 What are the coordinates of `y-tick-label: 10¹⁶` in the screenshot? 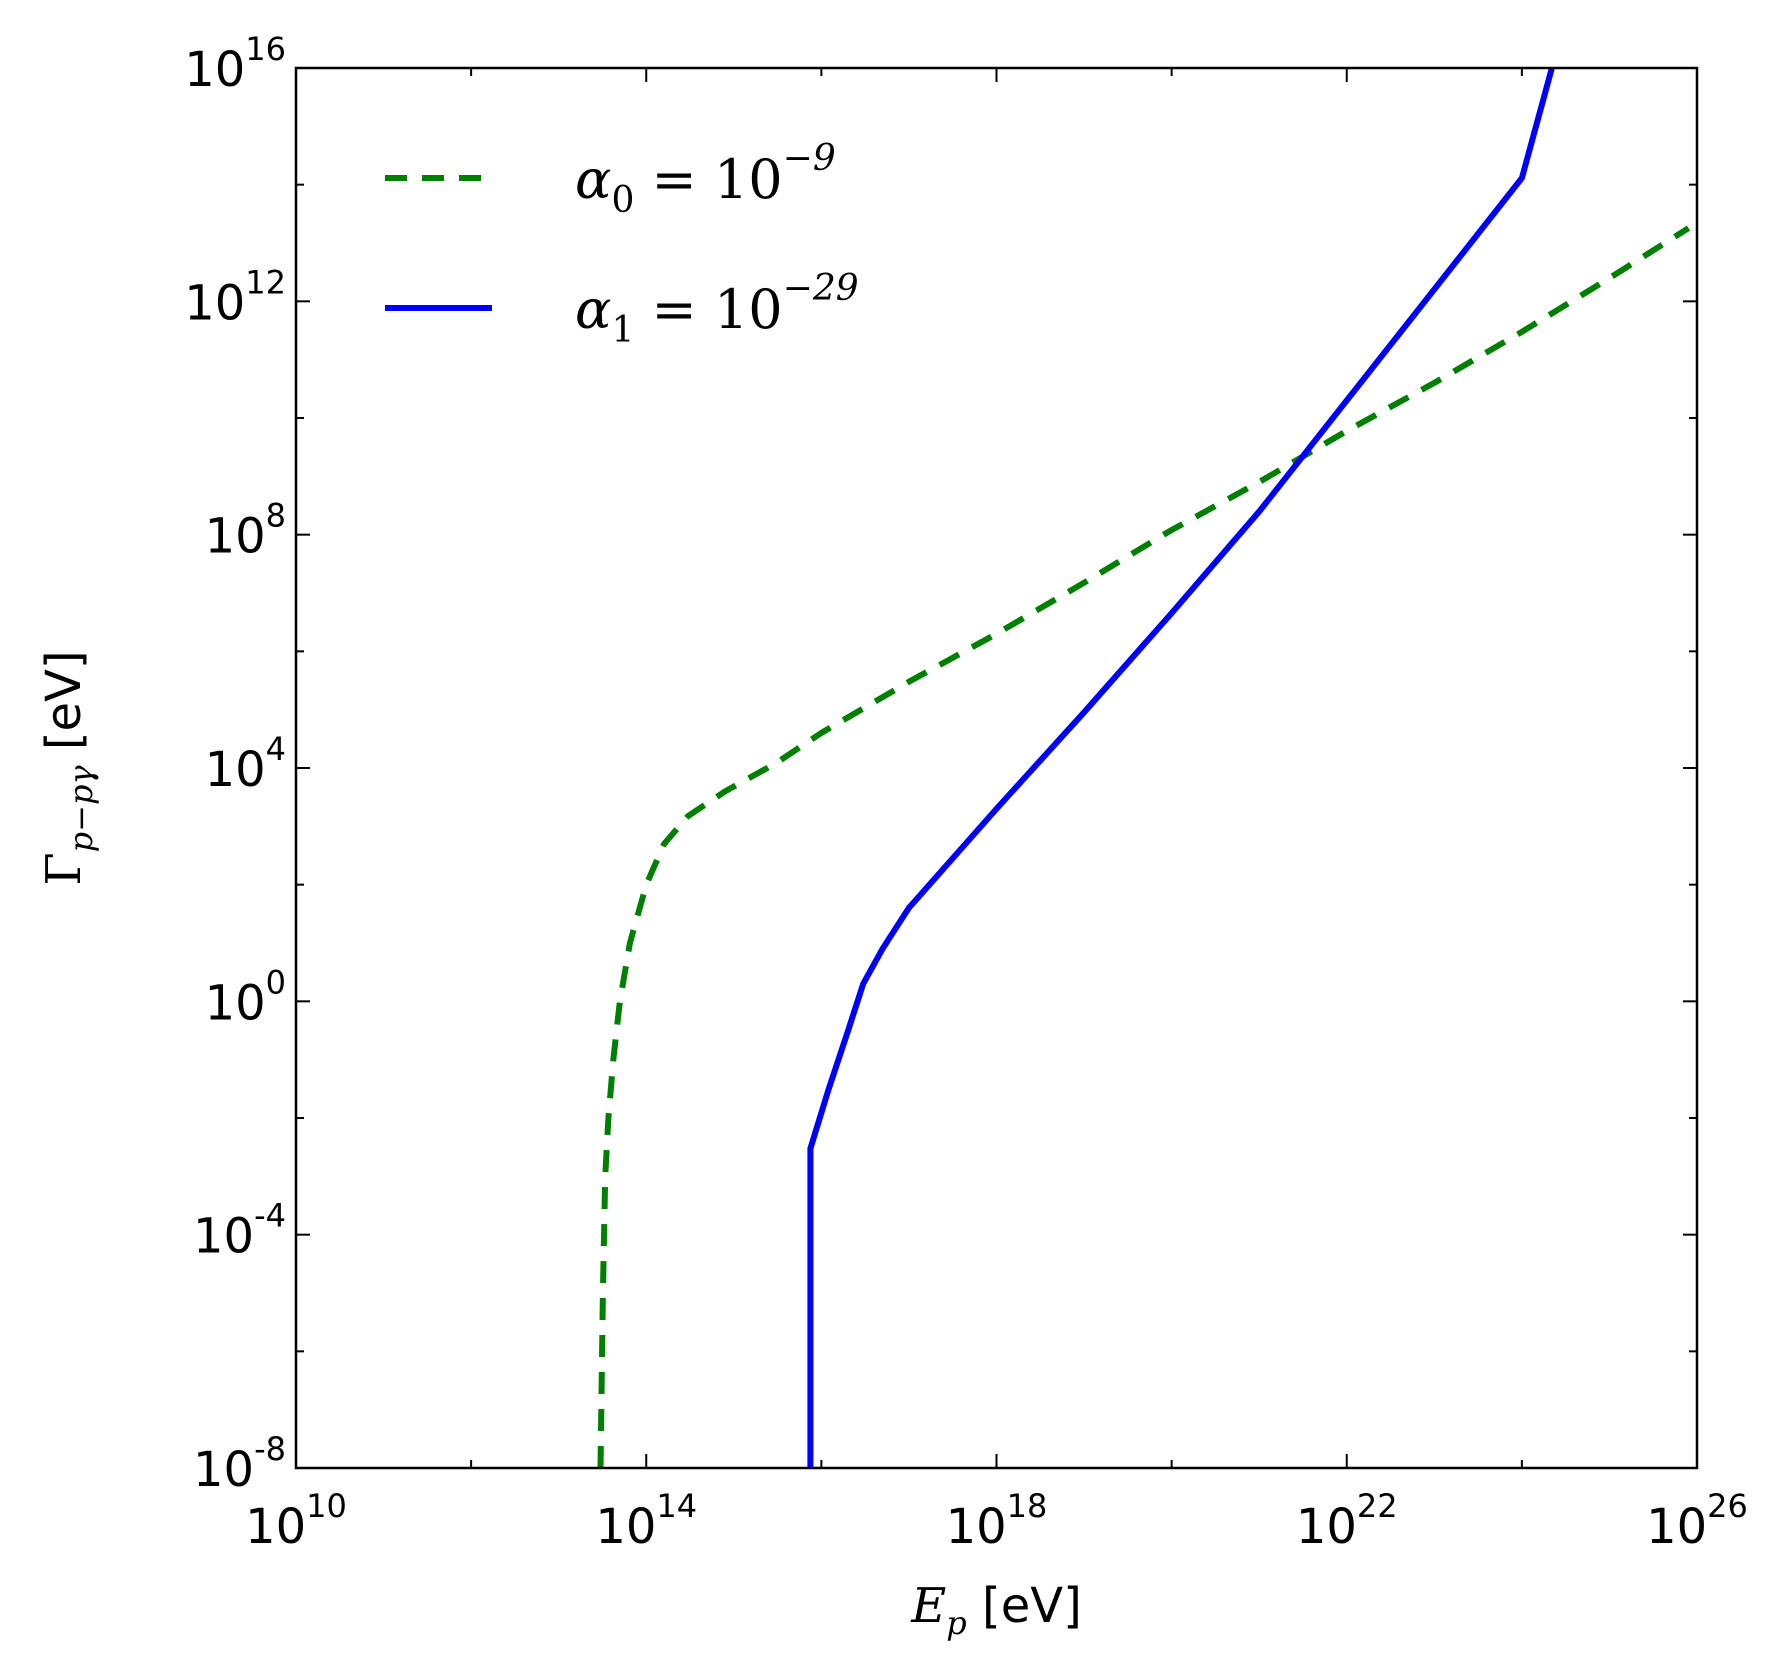 It's located at (235, 64).